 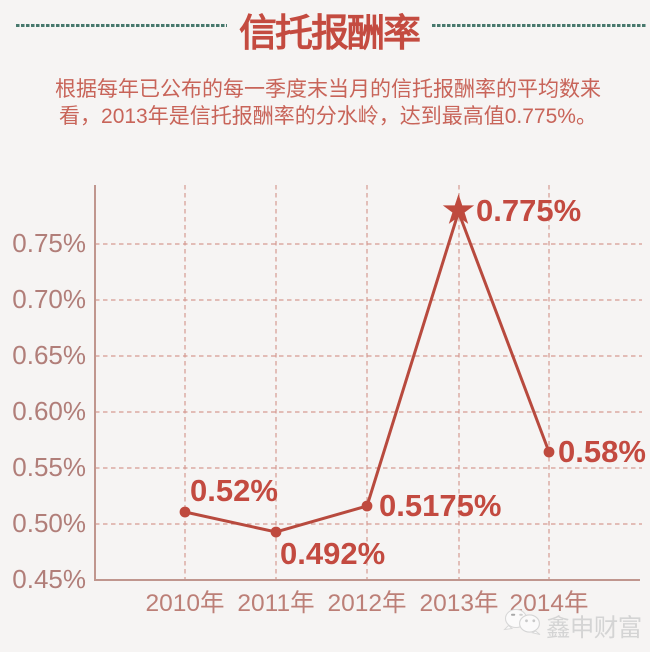 I want to click on svg-text: 0.50%, so click(x=49, y=523).